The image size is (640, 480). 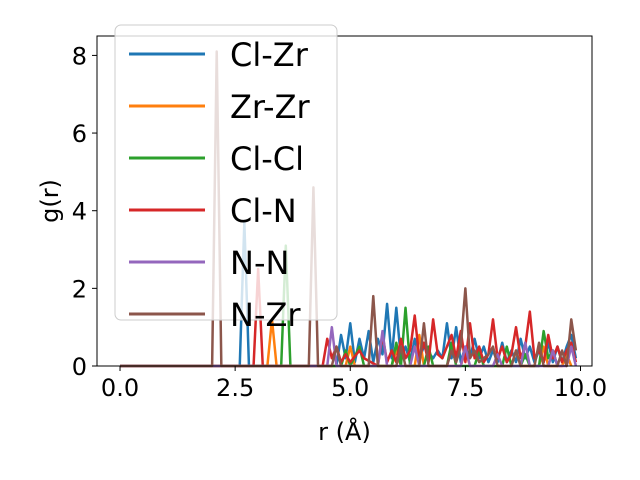 What do you see at coordinates (270, 107) in the screenshot?
I see `legend-label: Zr-Zr` at bounding box center [270, 107].